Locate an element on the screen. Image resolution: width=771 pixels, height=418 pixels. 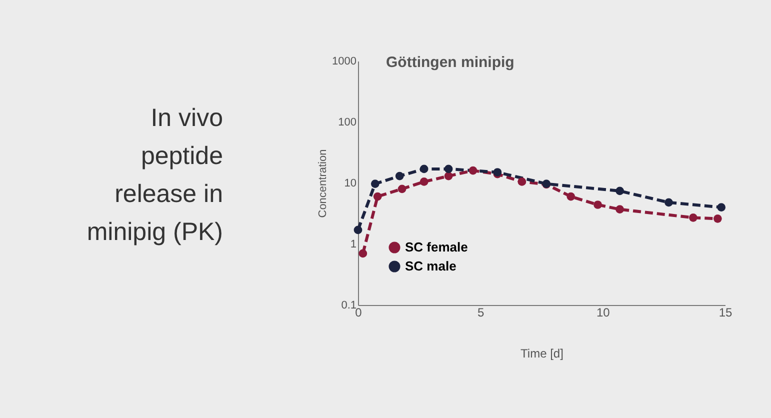
x-tick-label: 10 is located at coordinates (603, 313).